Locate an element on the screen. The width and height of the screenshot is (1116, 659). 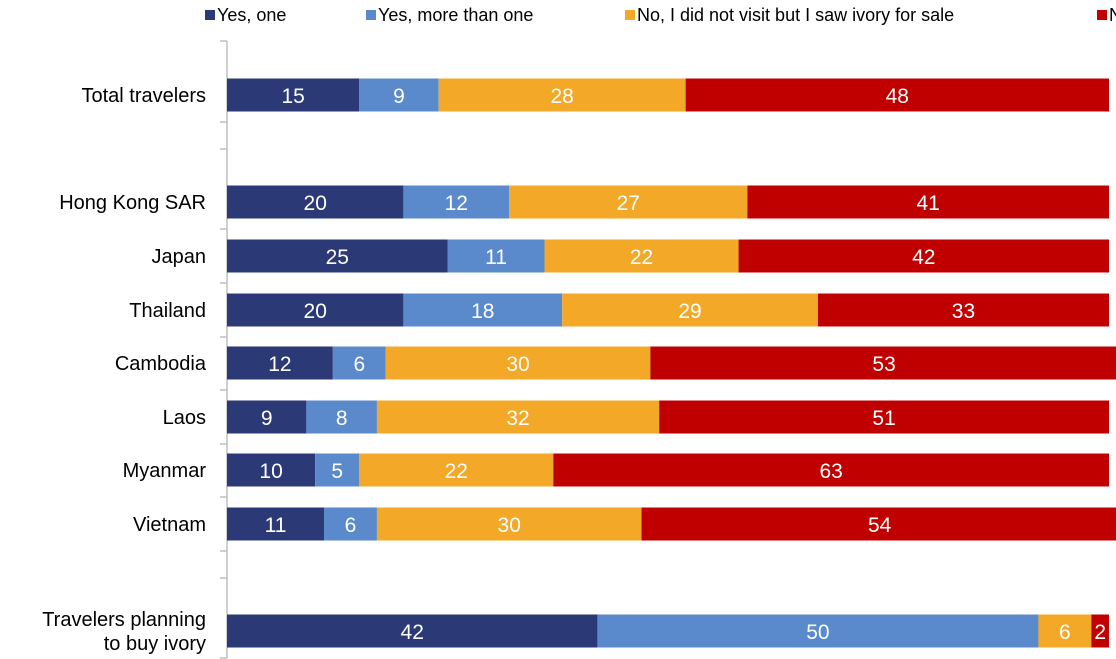
data-label: 28 is located at coordinates (561, 96).